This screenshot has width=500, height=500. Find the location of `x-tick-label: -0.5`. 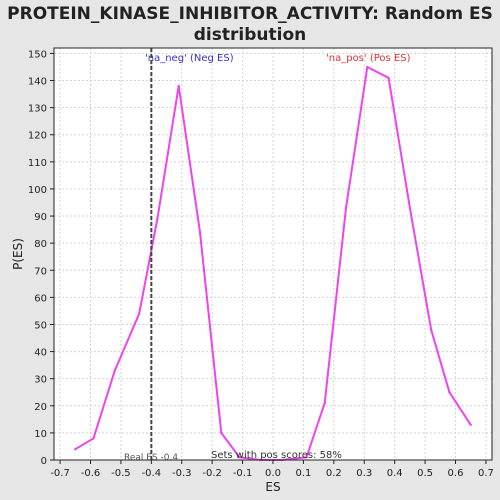

x-tick-label: -0.5 is located at coordinates (121, 473).